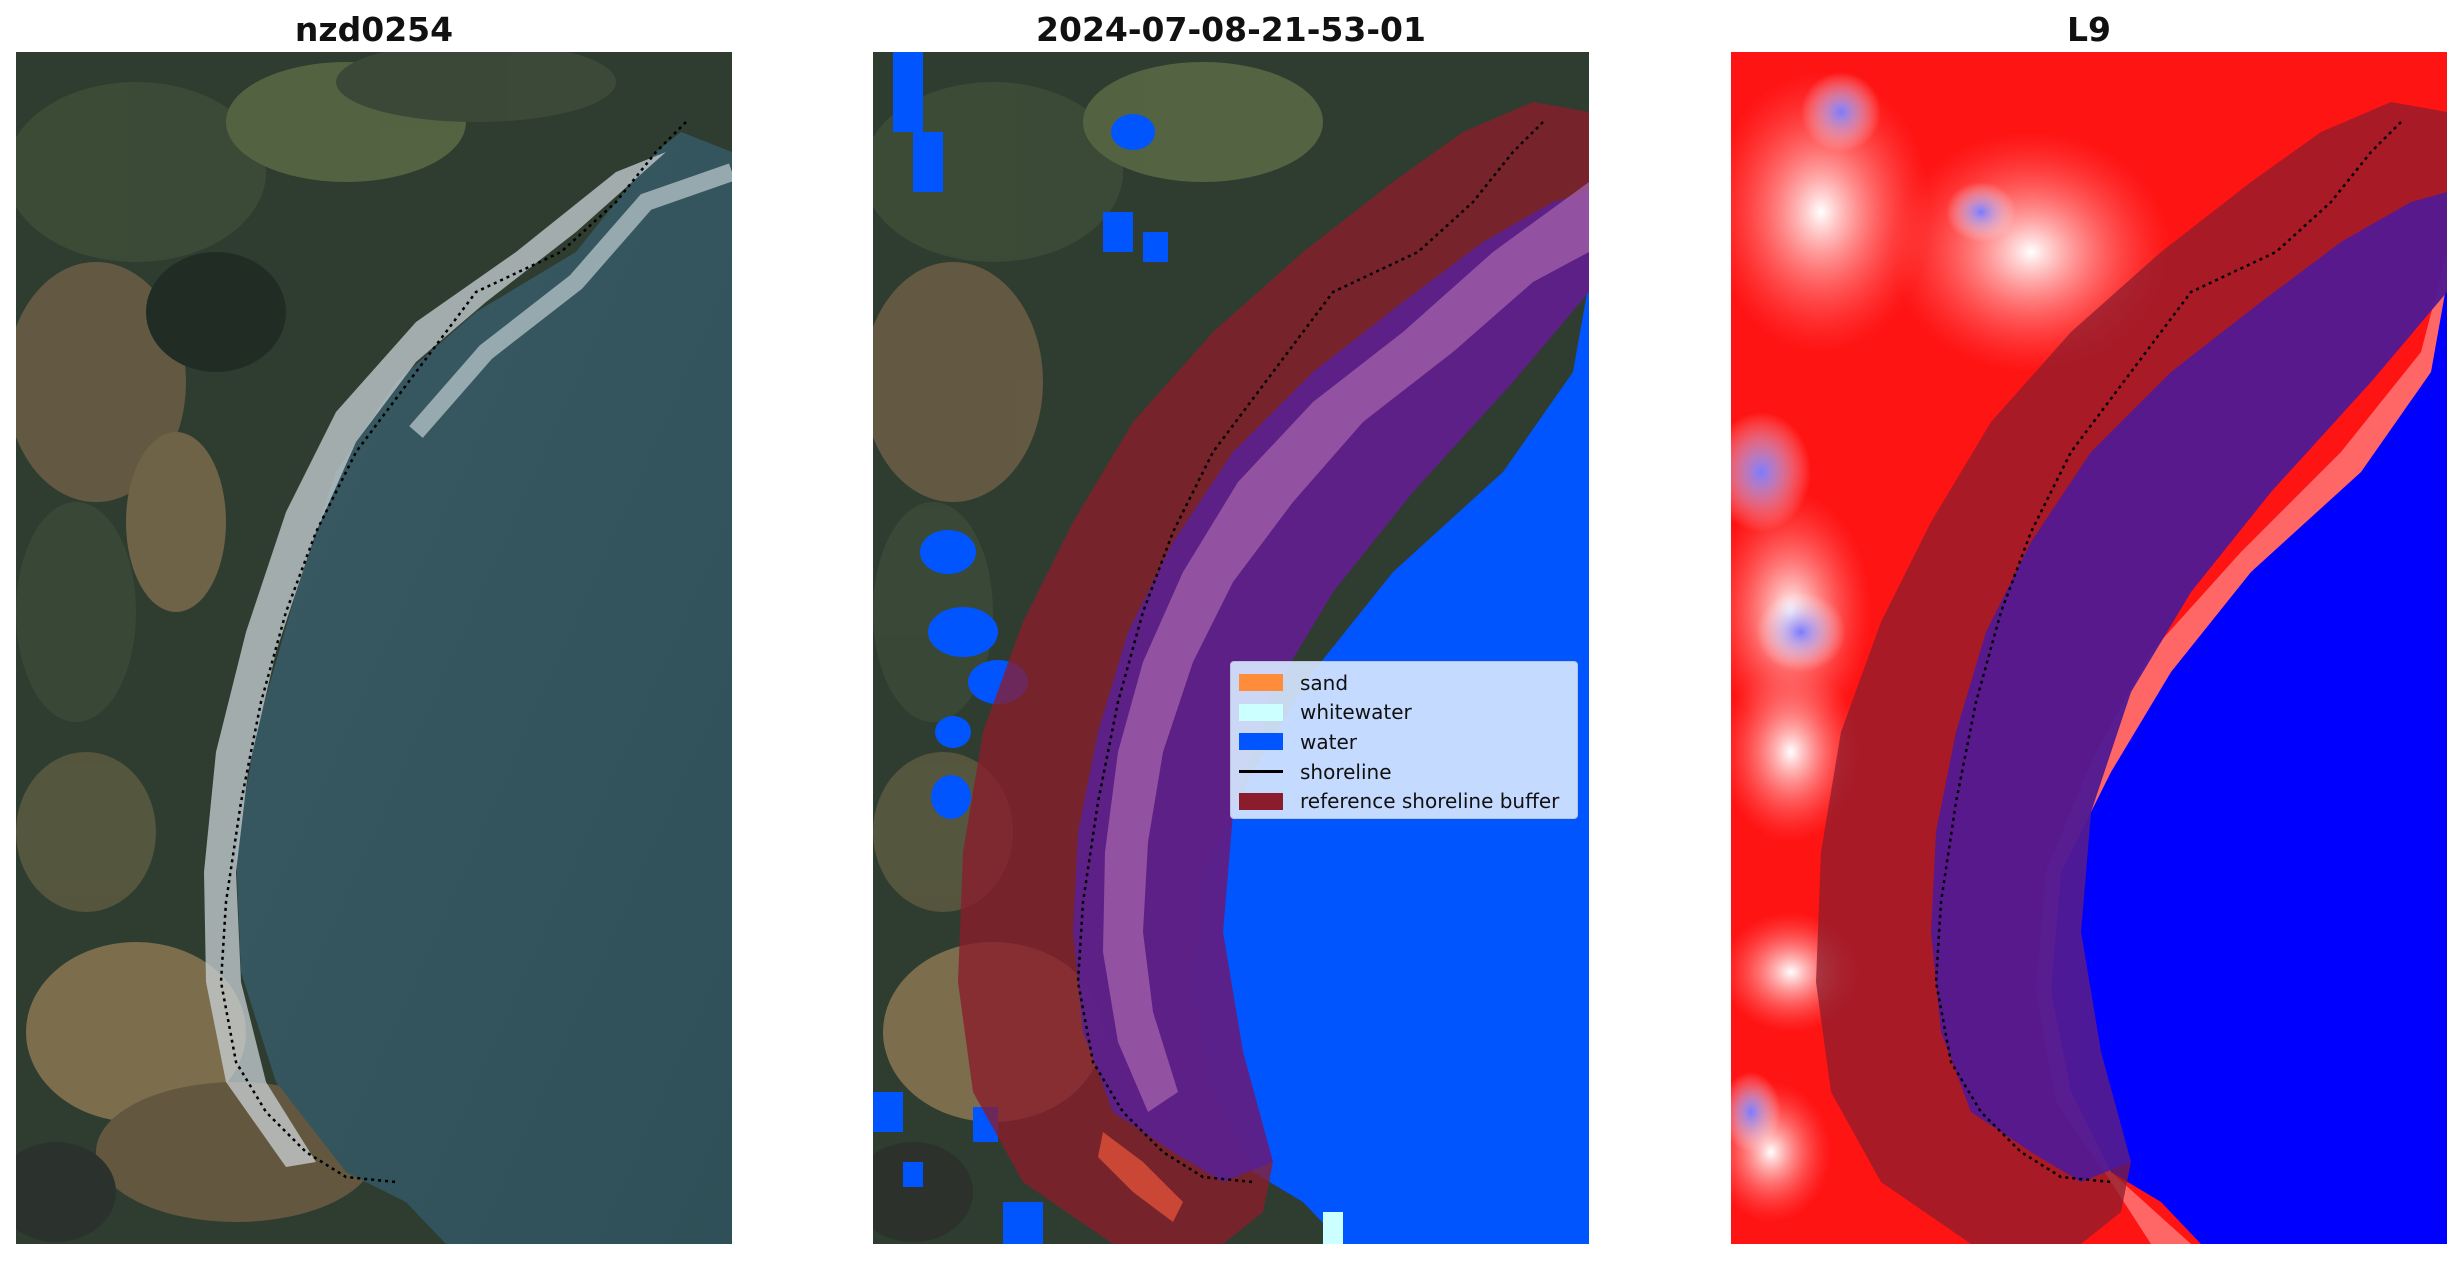  Describe the element at coordinates (1261, 801) in the screenshot. I see `buffer-swatch` at that location.